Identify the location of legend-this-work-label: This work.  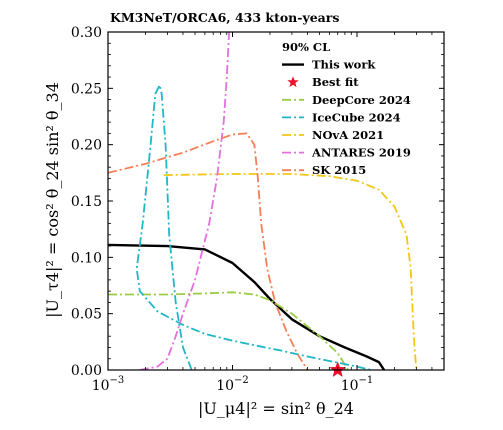
(344, 65).